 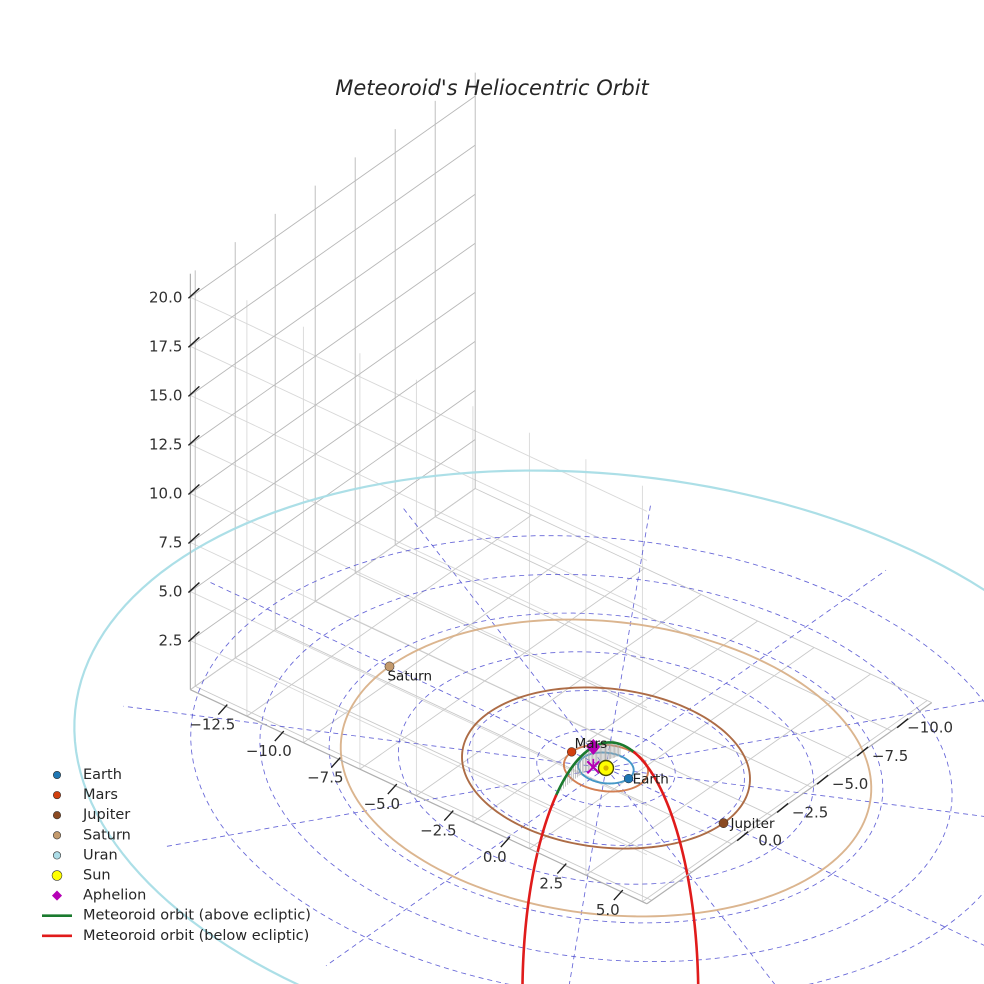 I want to click on meteoroid-orbit-below-ecliptic, so click(x=610, y=867).